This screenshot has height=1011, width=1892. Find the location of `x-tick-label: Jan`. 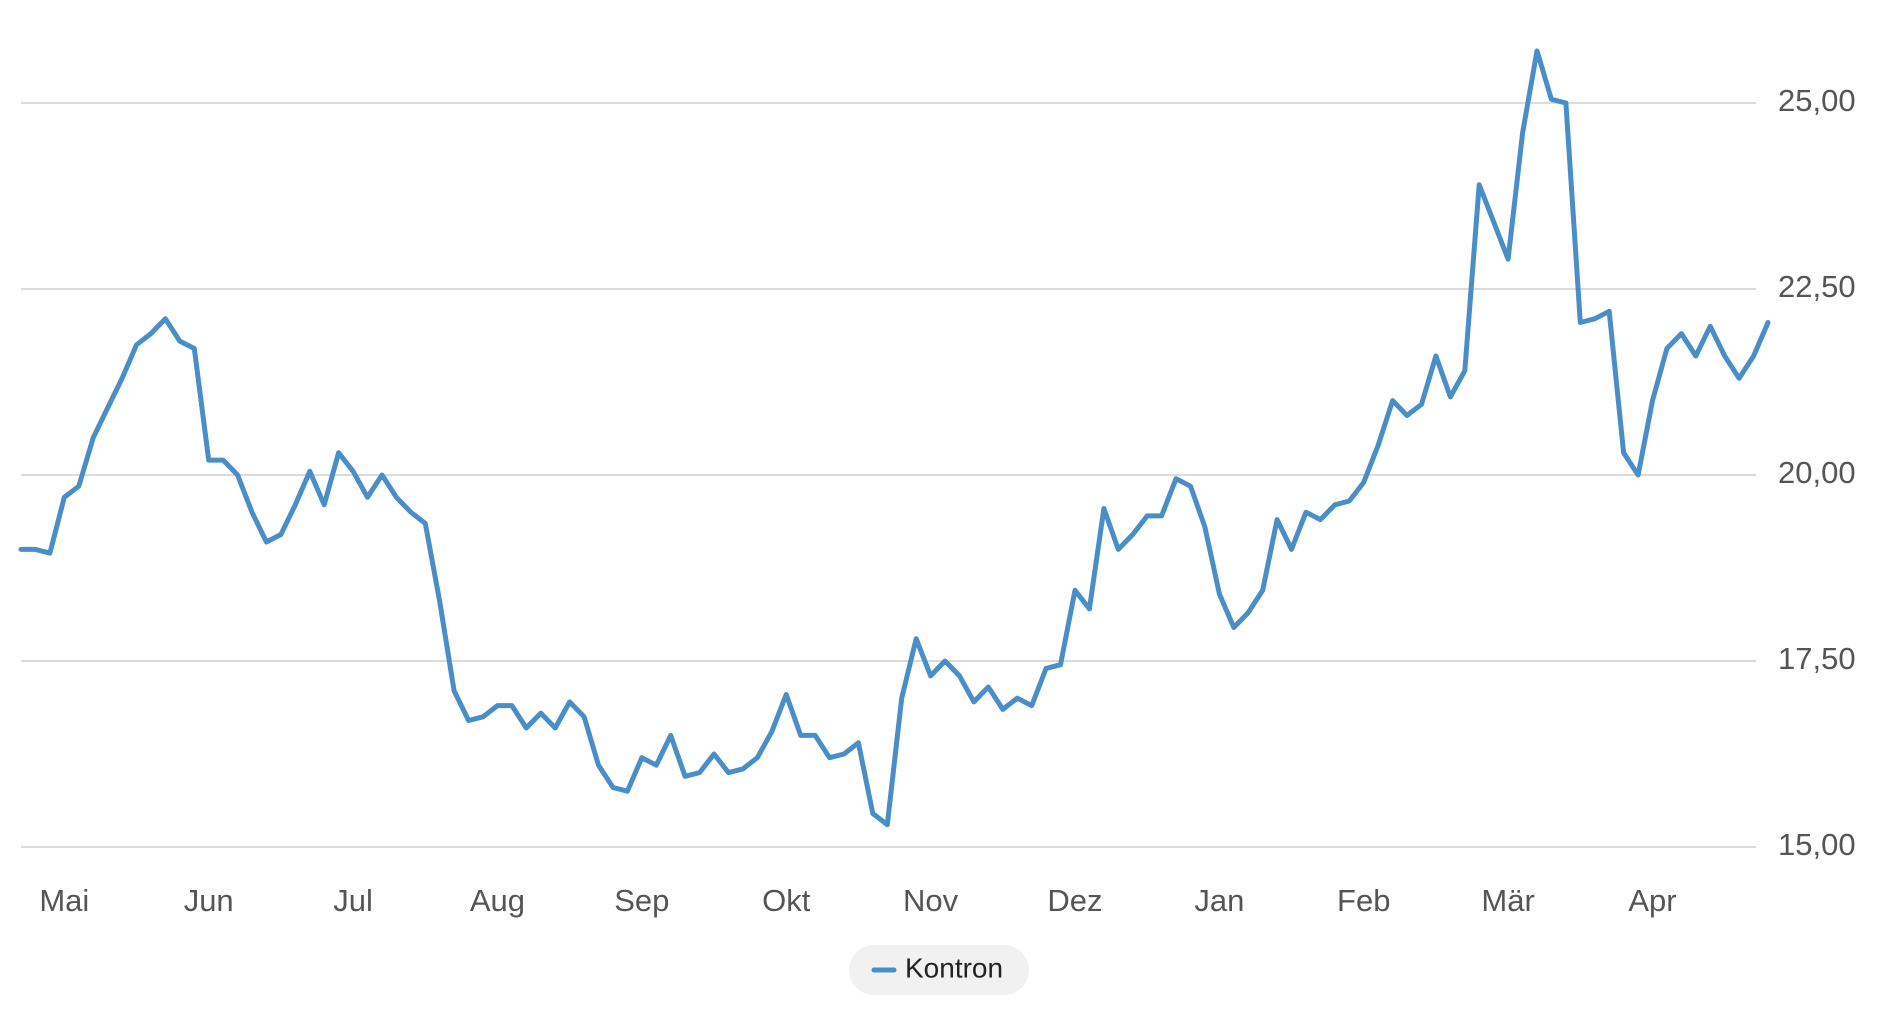

x-tick-label: Jan is located at coordinates (1219, 900).